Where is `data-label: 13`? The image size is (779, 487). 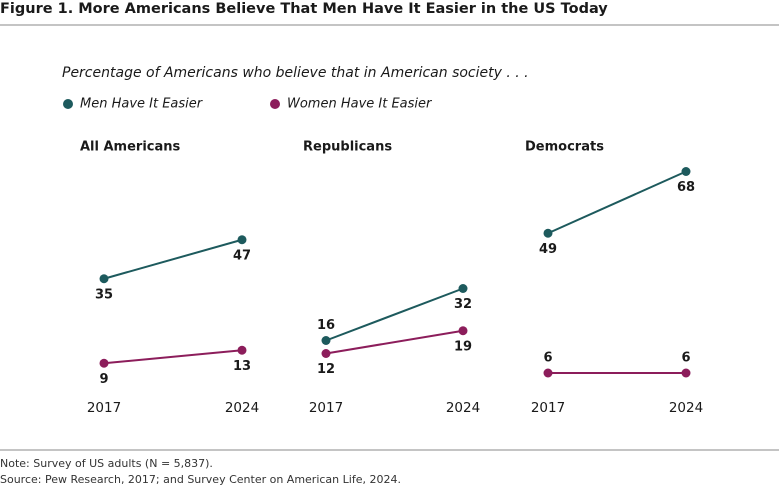 data-label: 13 is located at coordinates (242, 366).